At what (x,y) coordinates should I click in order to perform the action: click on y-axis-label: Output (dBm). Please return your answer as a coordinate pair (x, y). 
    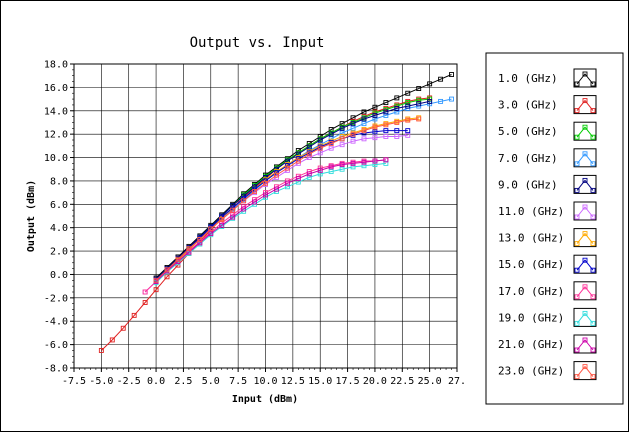
    Looking at the image, I should click on (31, 216).